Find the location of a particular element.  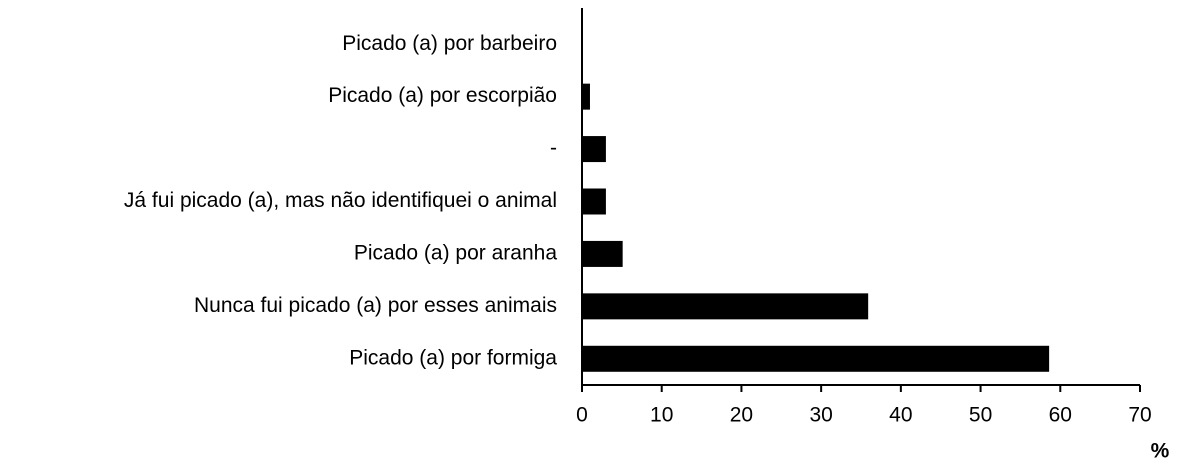

x-tick-label: 70 is located at coordinates (1139, 415).